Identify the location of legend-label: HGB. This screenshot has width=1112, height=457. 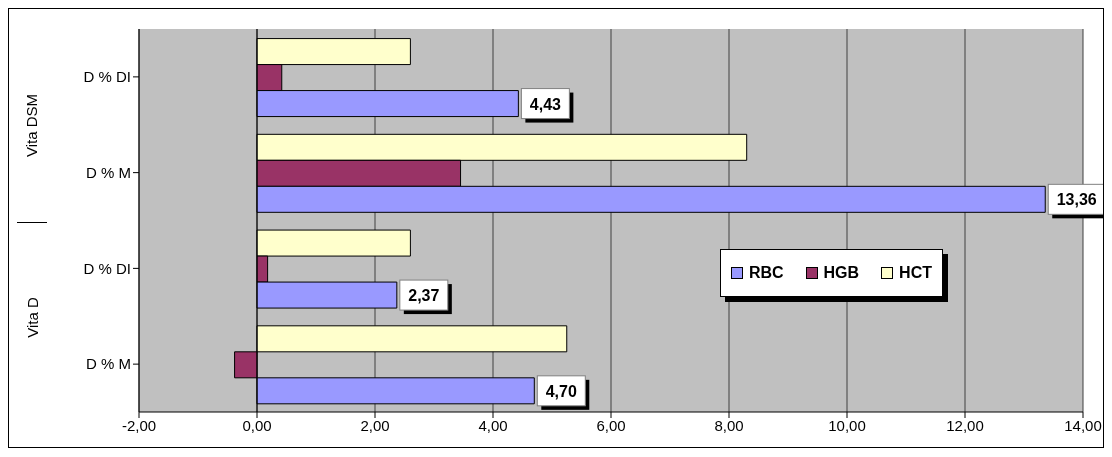
(841, 273).